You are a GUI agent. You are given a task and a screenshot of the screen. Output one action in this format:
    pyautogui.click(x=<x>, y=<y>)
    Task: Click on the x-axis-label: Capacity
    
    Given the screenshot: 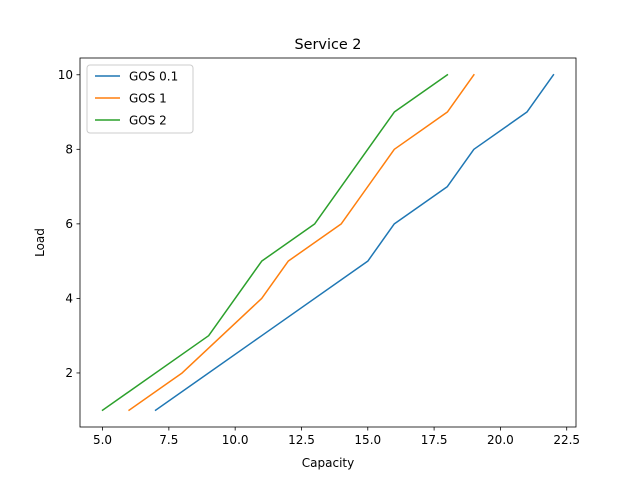 What is the action you would take?
    pyautogui.click(x=328, y=463)
    